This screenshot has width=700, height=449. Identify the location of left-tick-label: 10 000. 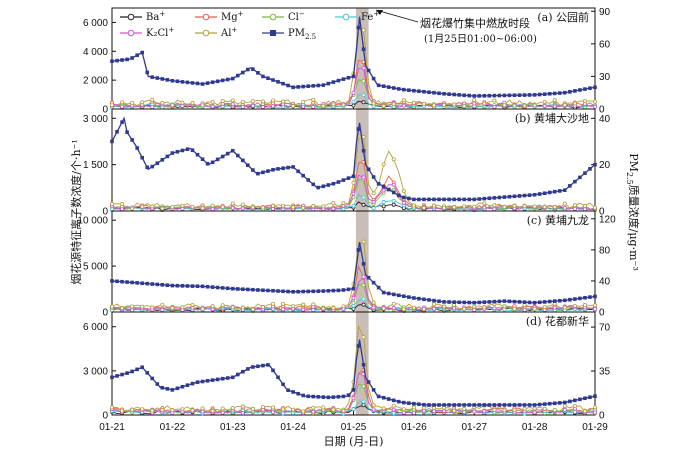
(92, 221).